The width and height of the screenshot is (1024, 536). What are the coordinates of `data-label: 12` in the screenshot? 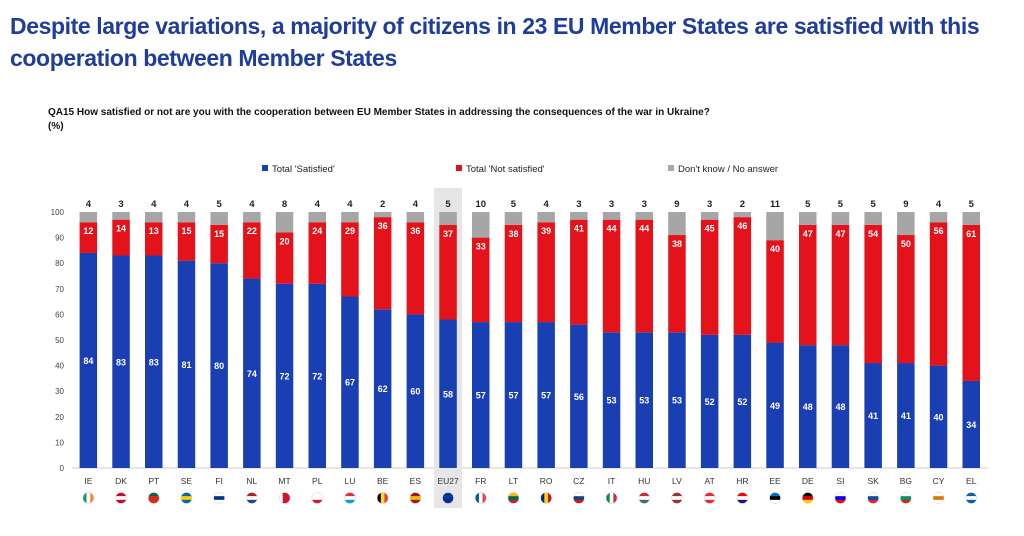 It's located at (88, 231).